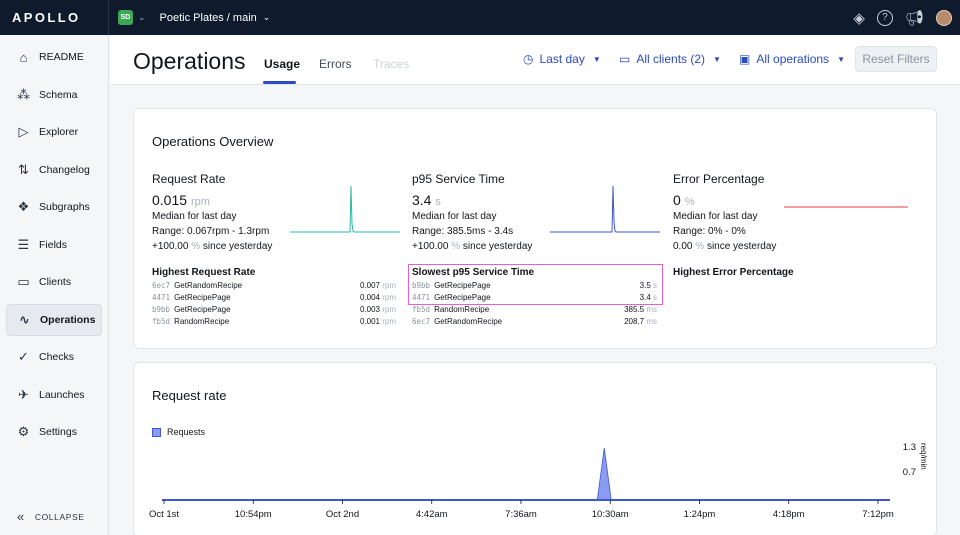  What do you see at coordinates (23, 394) in the screenshot?
I see `launches-icon: ✈` at bounding box center [23, 394].